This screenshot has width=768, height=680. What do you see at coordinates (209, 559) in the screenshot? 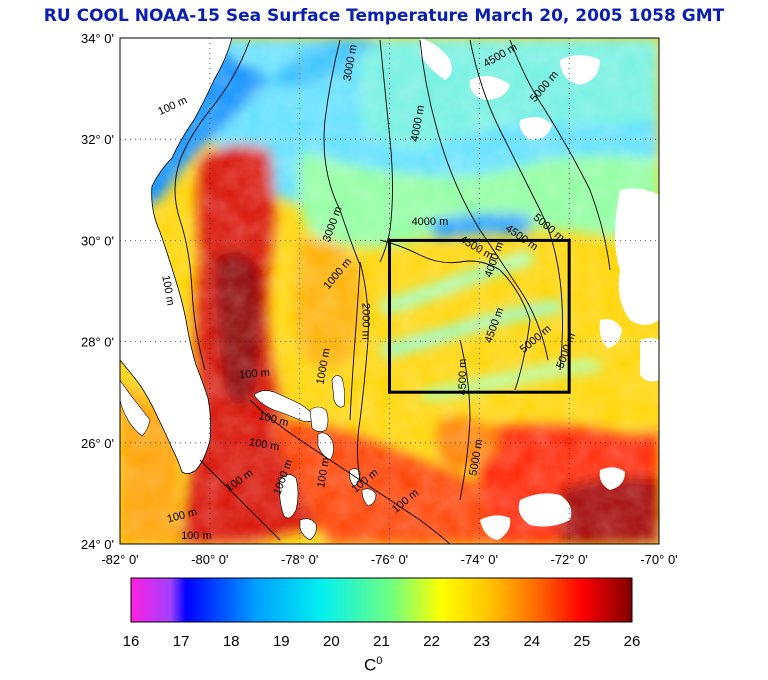
I see `lon-tick-label: -80° 0'` at bounding box center [209, 559].